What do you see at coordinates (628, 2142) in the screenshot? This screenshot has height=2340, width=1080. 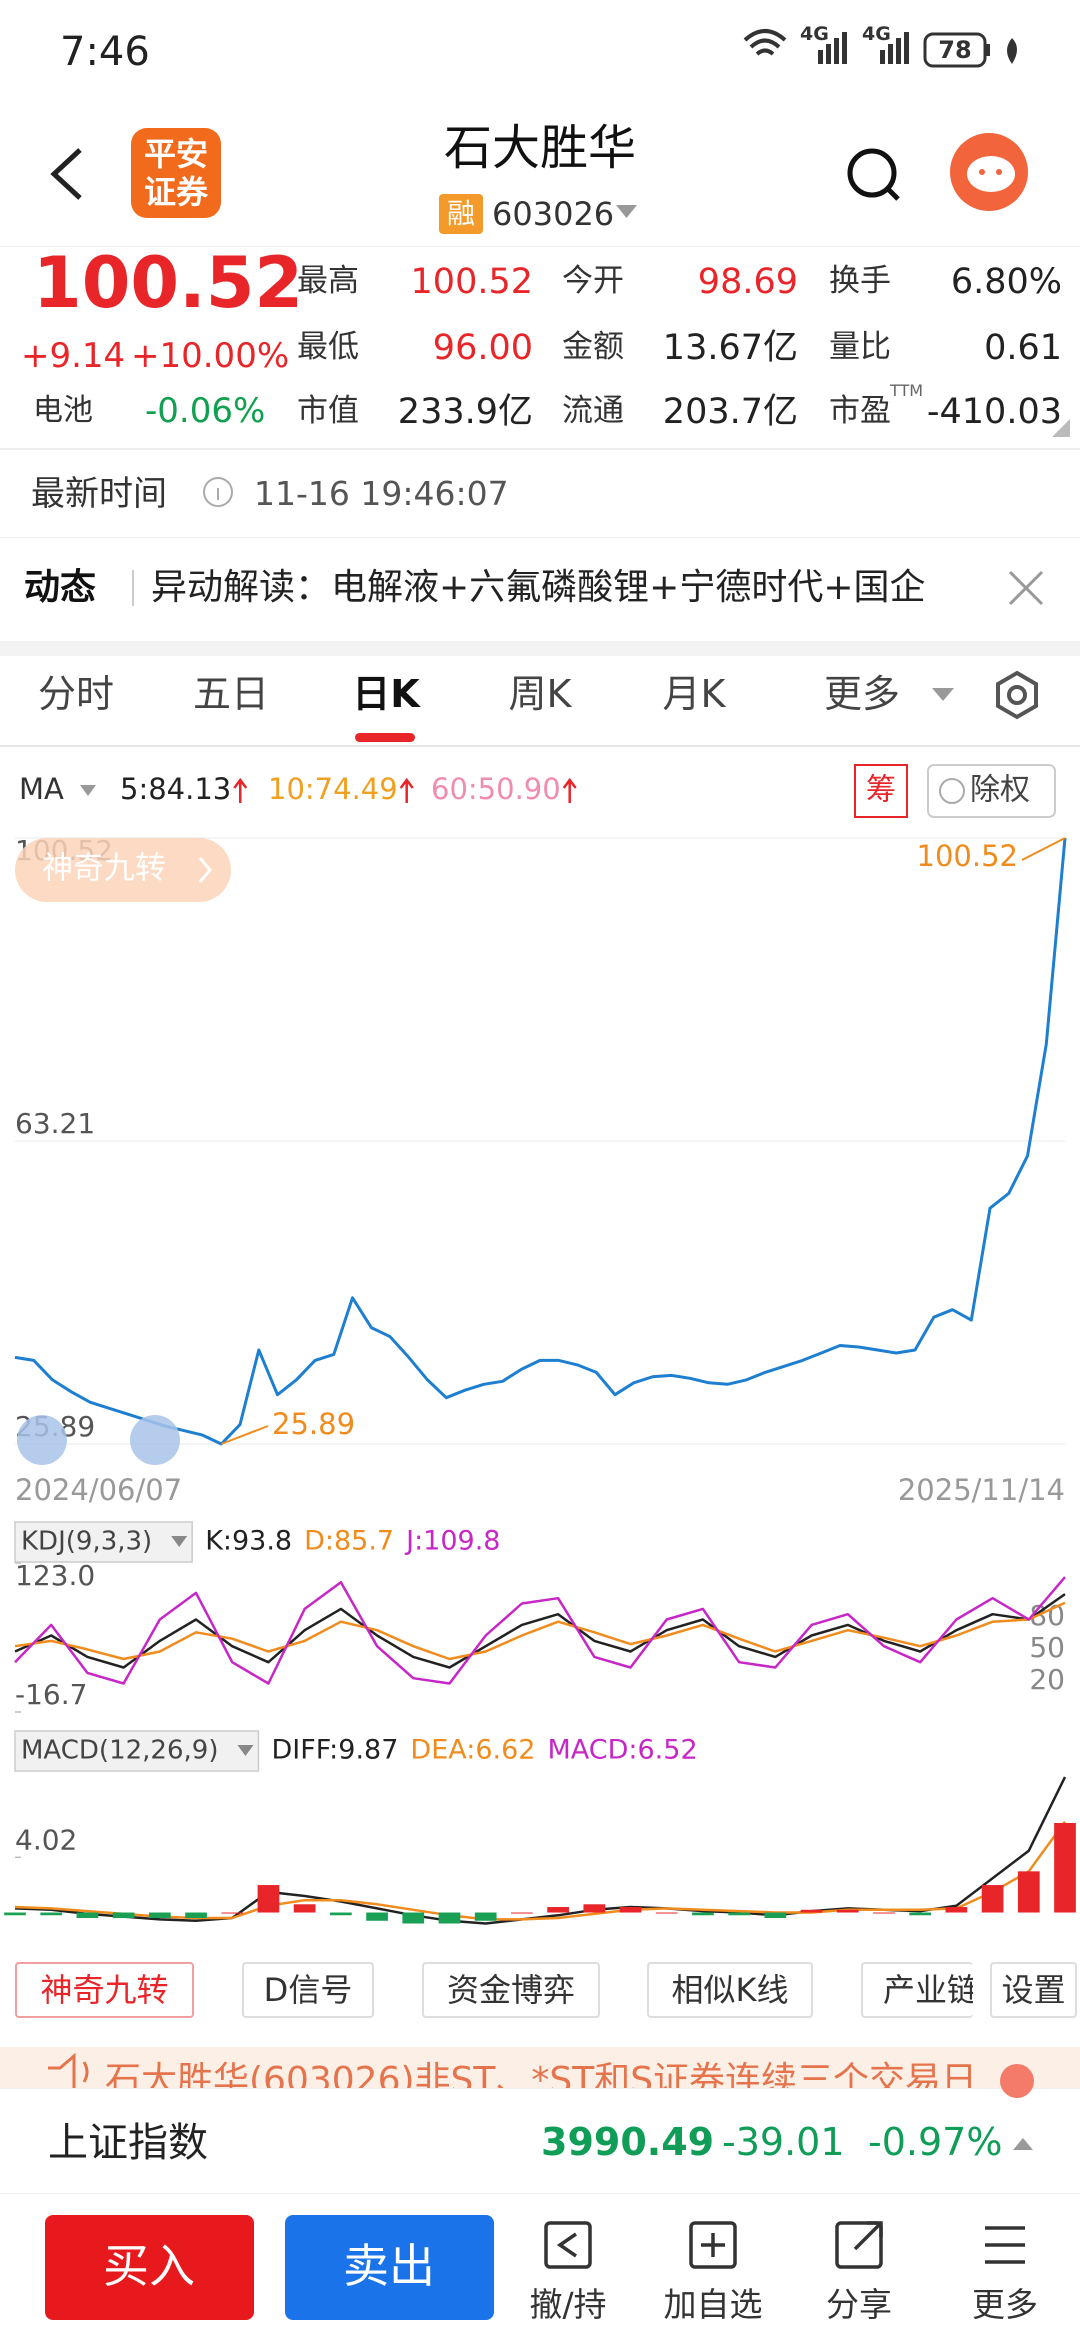 I see `index-value: 3990.49` at bounding box center [628, 2142].